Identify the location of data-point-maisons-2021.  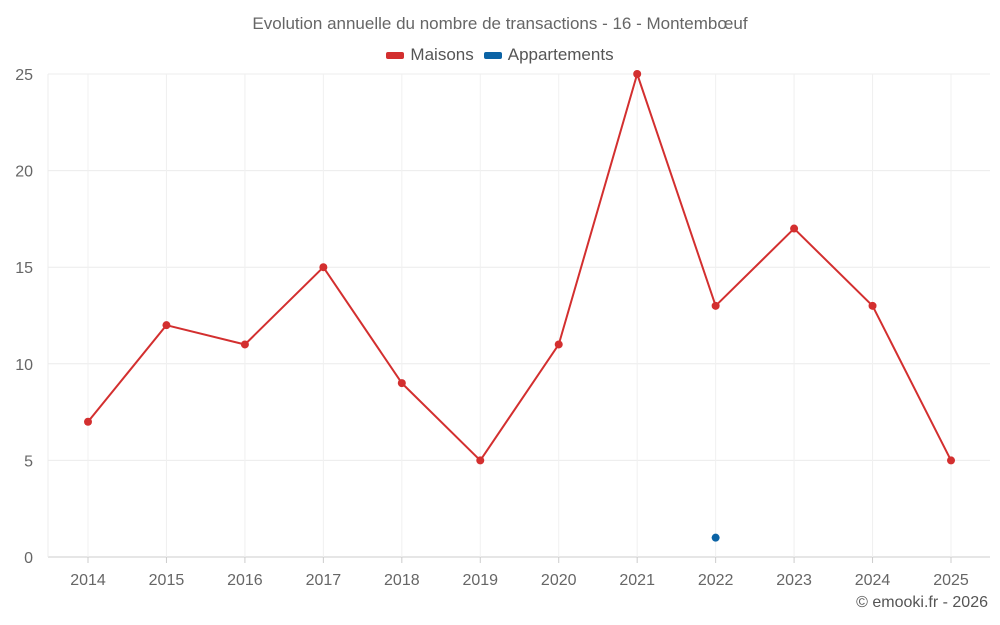
(637, 74).